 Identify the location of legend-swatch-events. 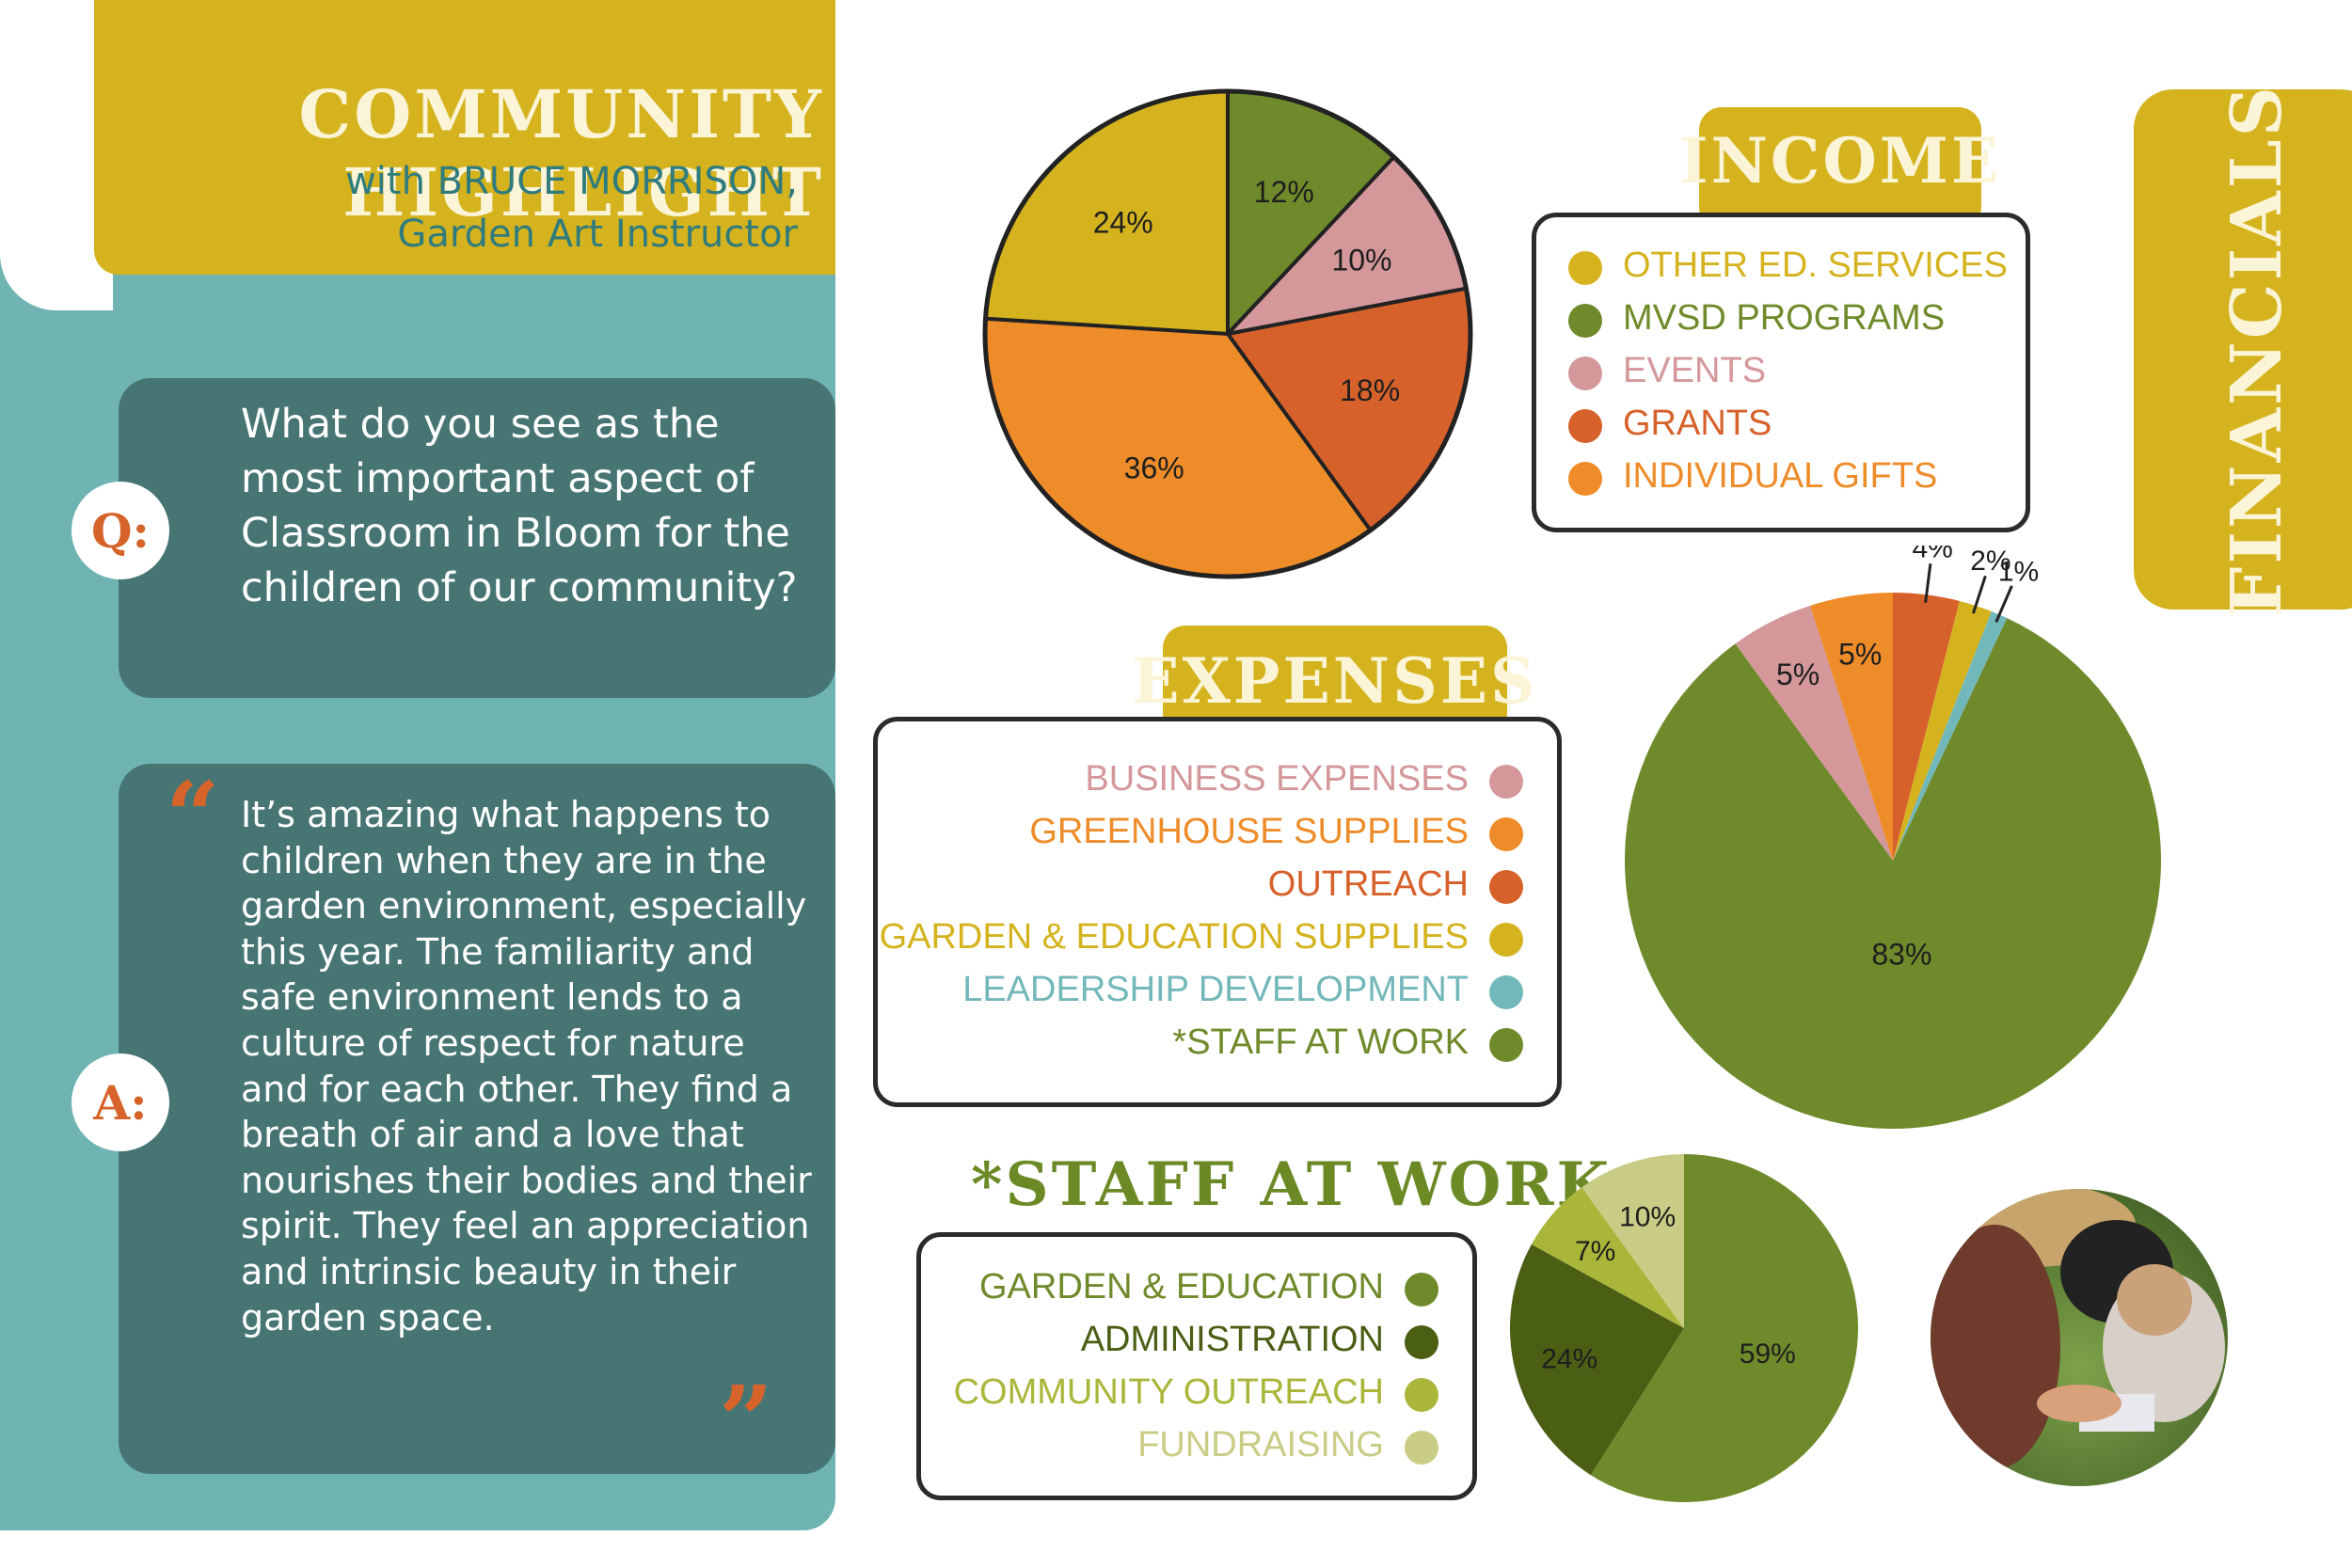
(1585, 373).